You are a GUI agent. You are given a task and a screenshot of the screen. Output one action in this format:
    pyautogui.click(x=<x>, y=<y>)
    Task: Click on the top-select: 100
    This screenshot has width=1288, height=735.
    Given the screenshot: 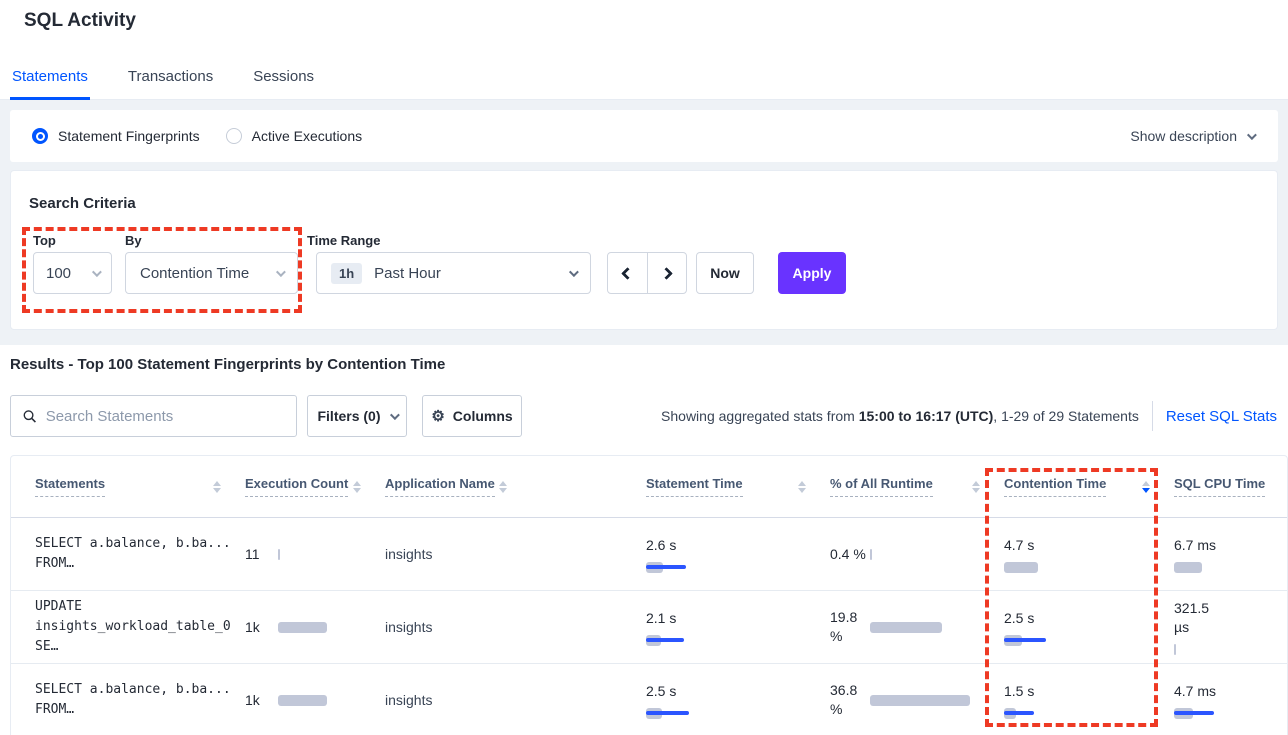 What is the action you would take?
    pyautogui.click(x=72, y=273)
    